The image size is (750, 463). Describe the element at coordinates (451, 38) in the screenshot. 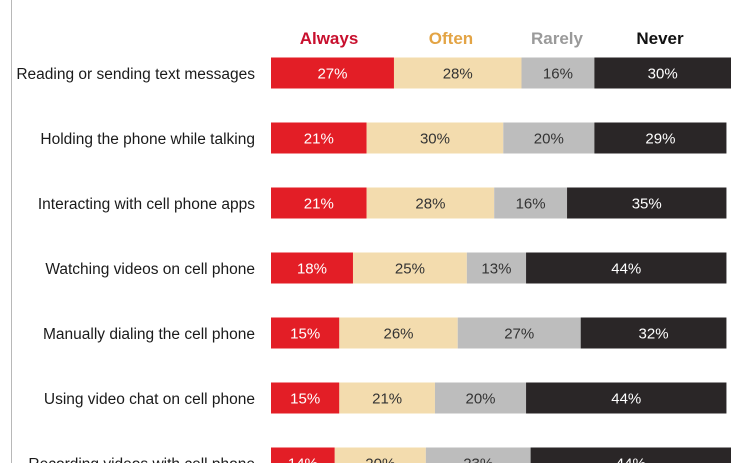

I see `legend-often: Often` at that location.